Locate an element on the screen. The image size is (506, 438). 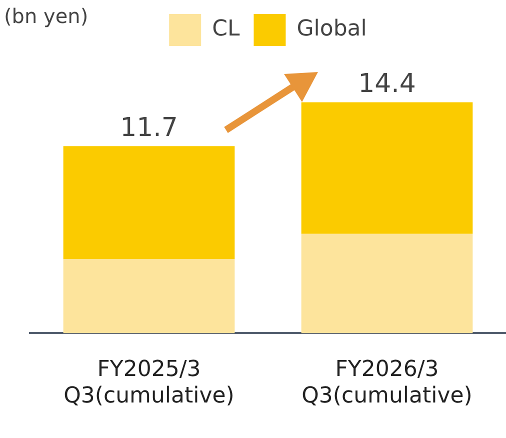
annotation: 11.7 is located at coordinates (149, 127).